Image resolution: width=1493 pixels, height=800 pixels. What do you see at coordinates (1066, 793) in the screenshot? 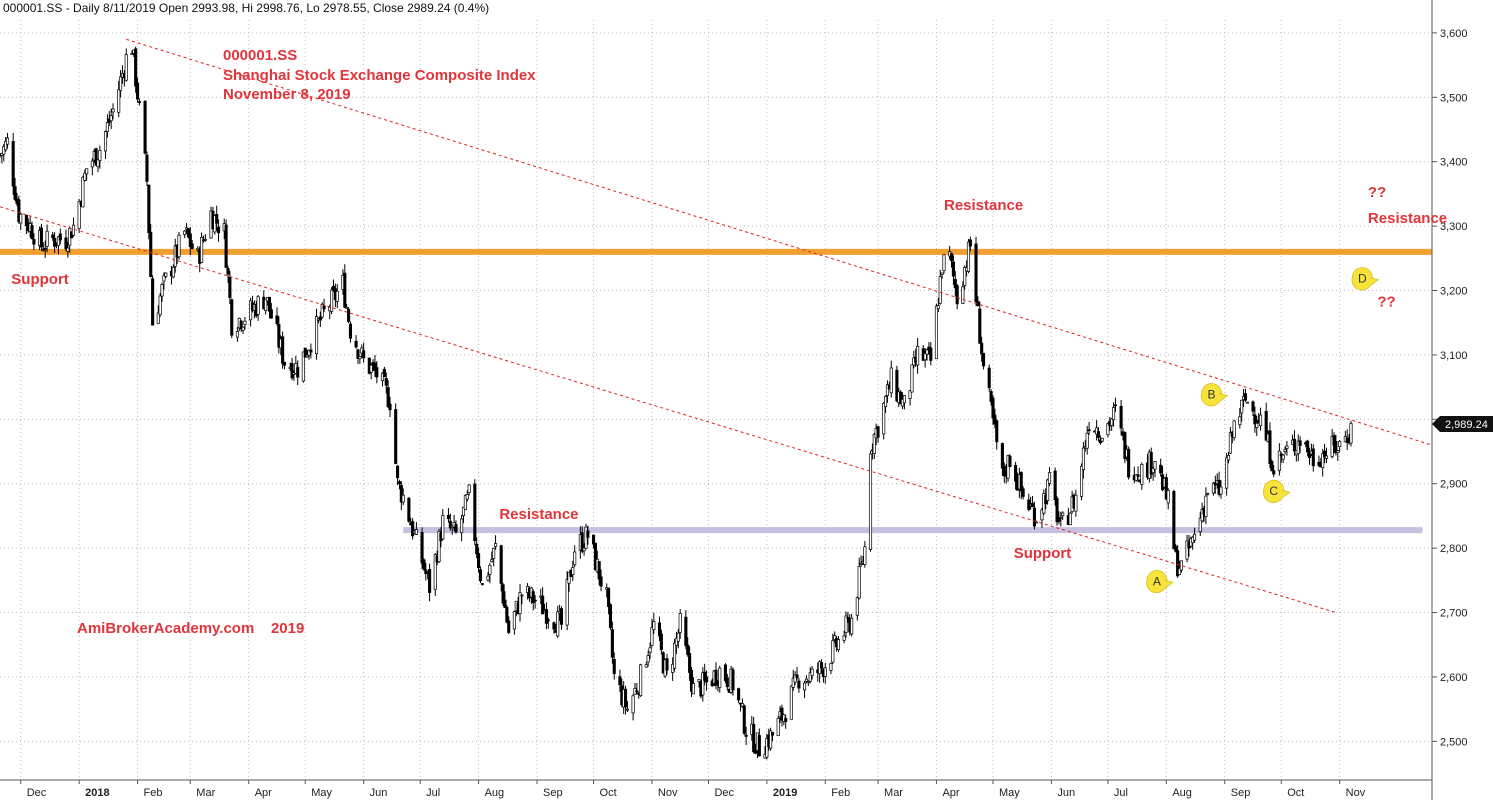
I see `x-tick-label: Jun` at bounding box center [1066, 793].